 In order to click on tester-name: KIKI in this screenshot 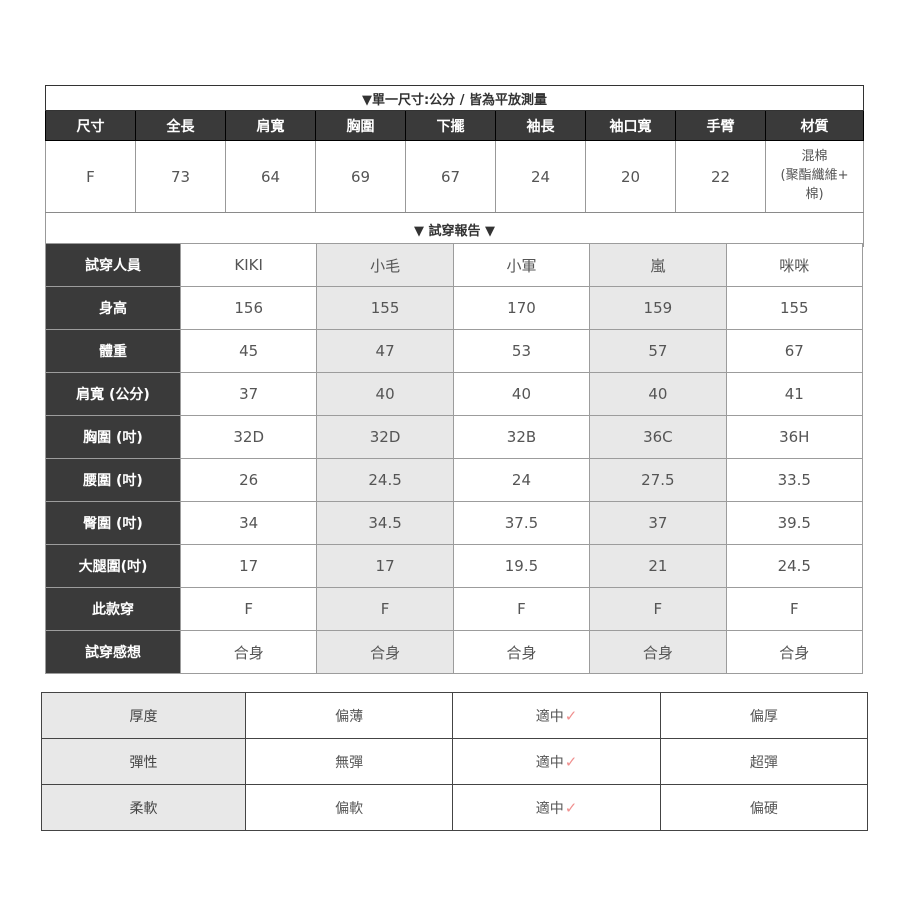, I will do `click(248, 265)`.